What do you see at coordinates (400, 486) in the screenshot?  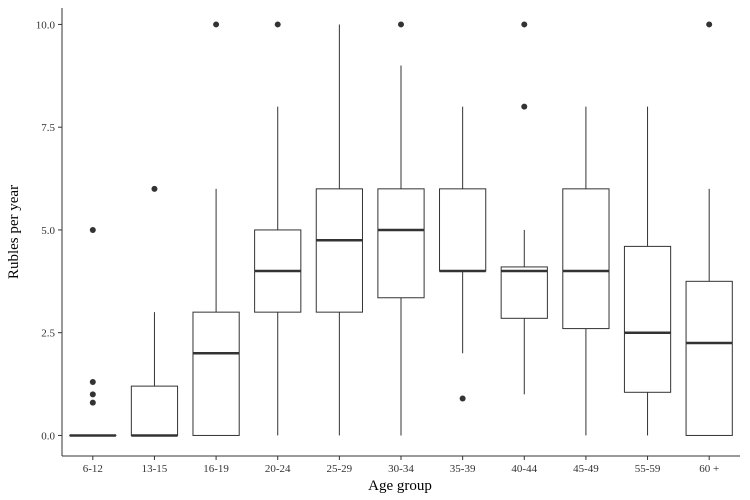 I see `x-axis-title: Age group` at bounding box center [400, 486].